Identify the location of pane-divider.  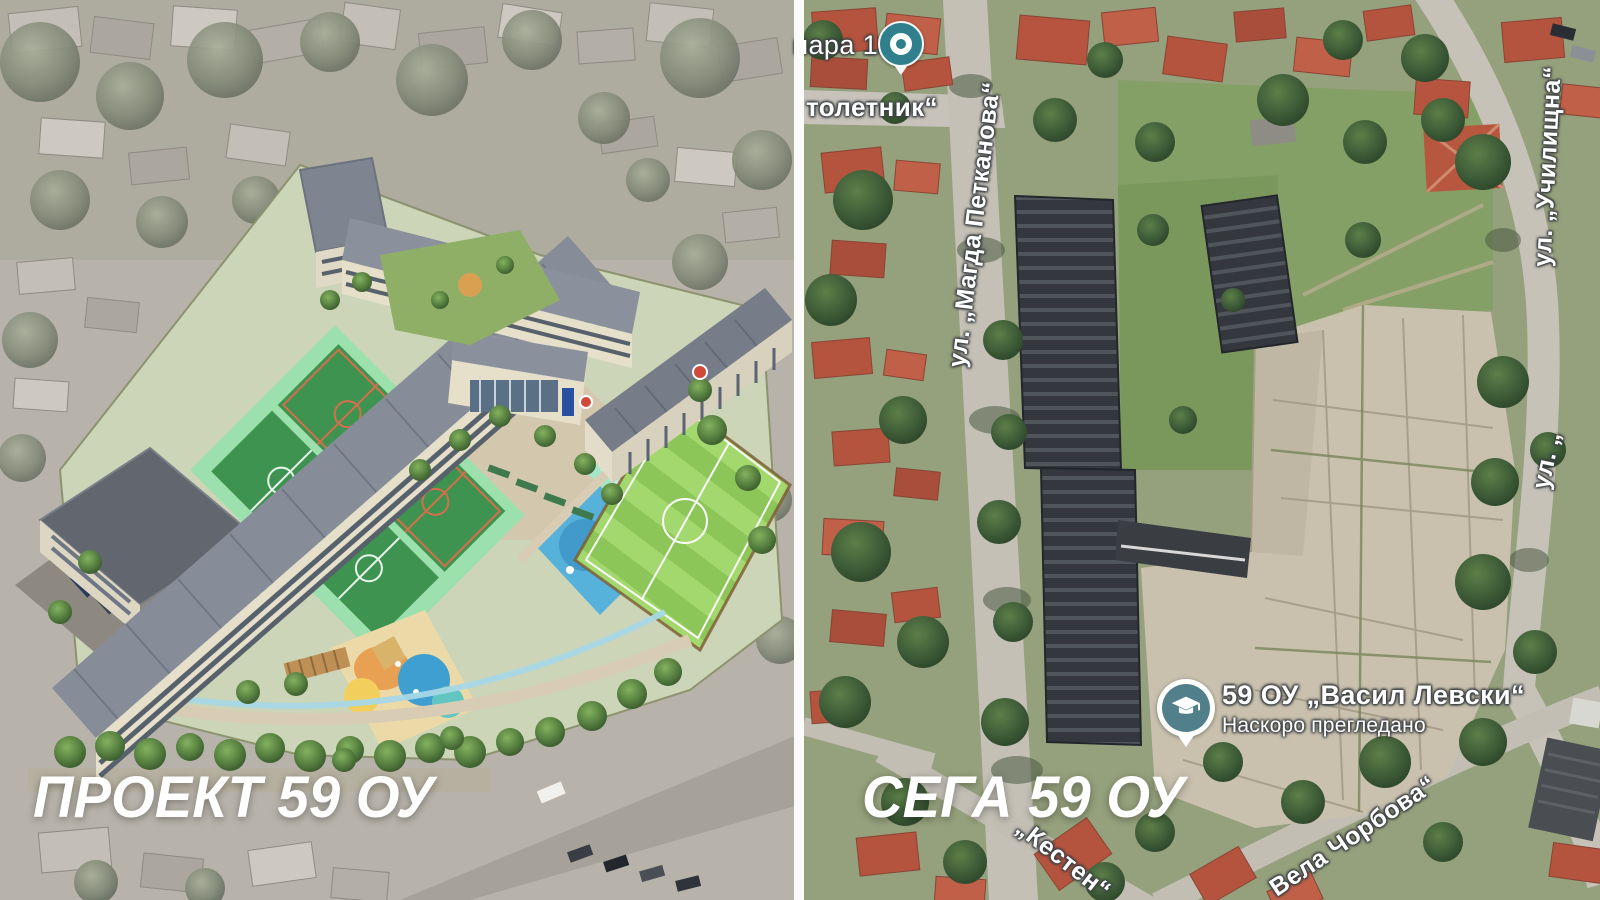
(799, 450).